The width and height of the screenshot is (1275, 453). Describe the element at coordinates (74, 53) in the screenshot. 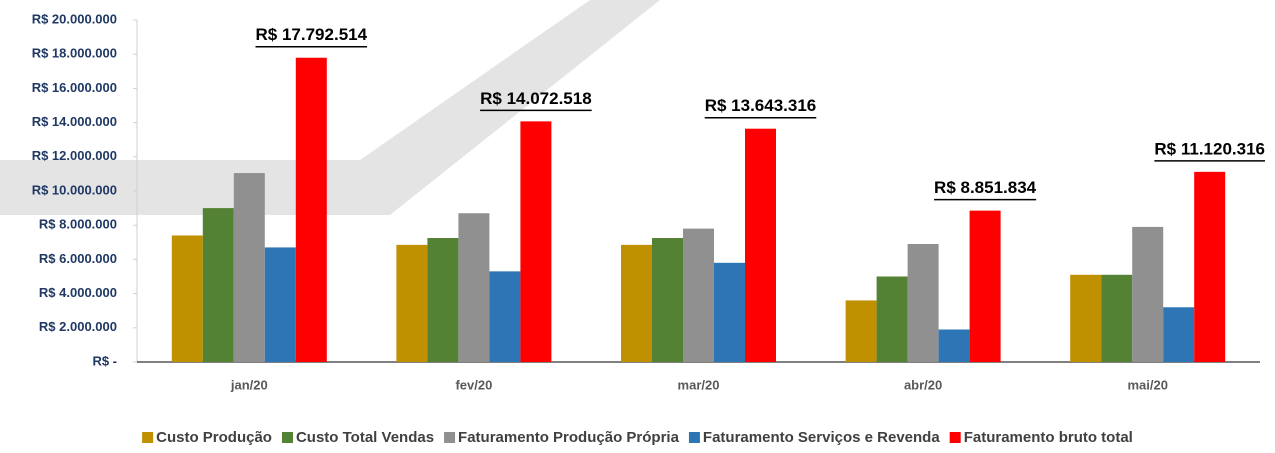

I see `y-tick-label: R$ 18.000.000` at that location.